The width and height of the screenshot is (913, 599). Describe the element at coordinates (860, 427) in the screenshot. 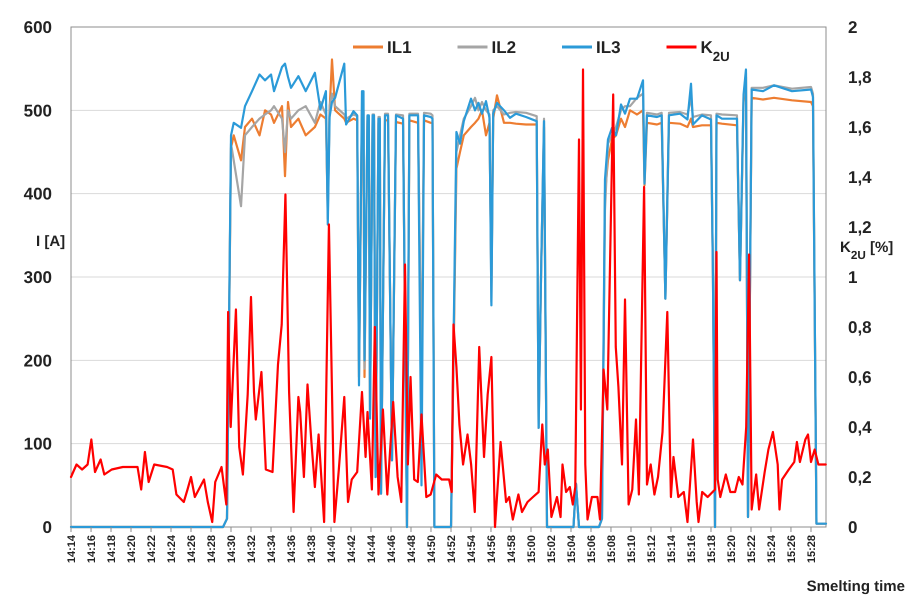

I see `y2-tick-label: 0,4` at that location.